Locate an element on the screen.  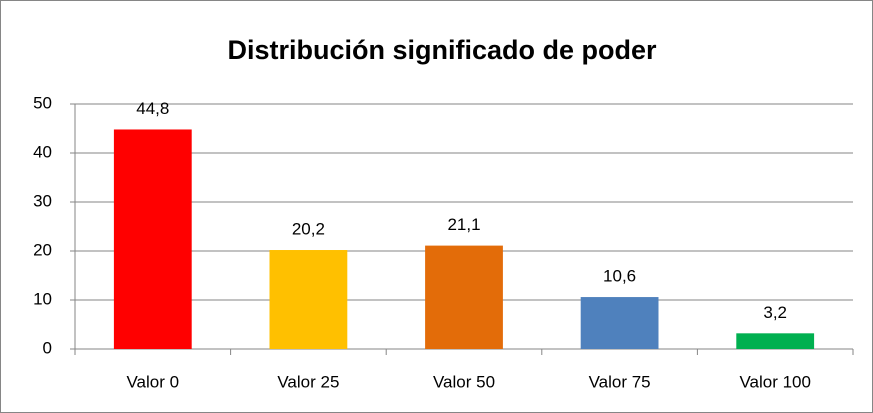
value-label: 3,2 is located at coordinates (775, 312).